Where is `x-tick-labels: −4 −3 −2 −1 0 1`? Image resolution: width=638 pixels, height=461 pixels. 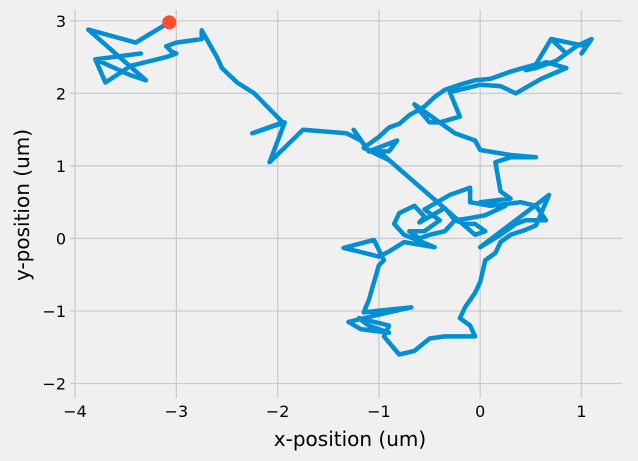
x-tick-labels: −4 −3 −2 −1 0 1 is located at coordinates (324, 411).